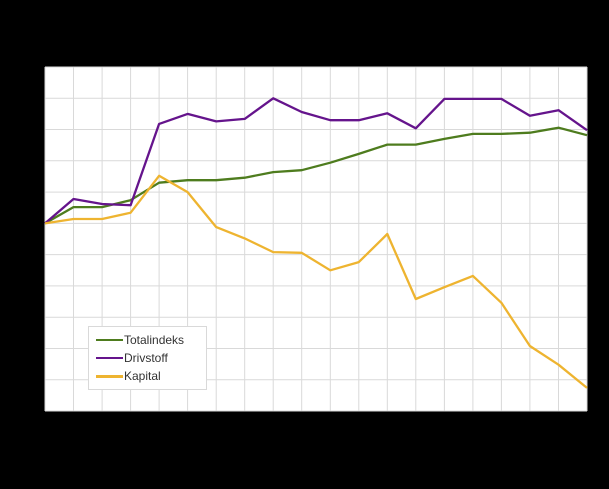 The image size is (609, 489). I want to click on legend-item-kapital: Kapital, so click(151, 376).